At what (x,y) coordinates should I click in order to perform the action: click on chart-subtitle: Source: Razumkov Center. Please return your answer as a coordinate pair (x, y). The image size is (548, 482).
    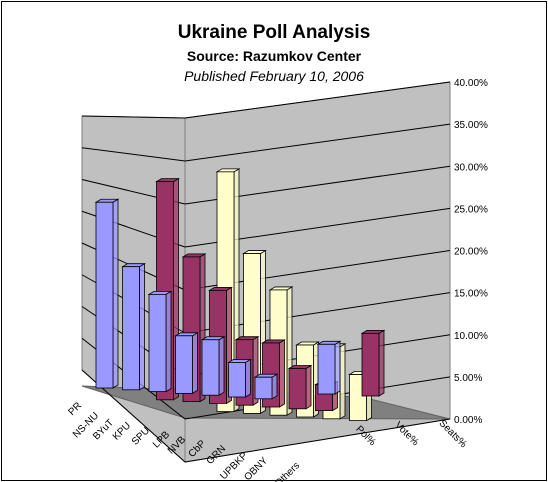
    Looking at the image, I should click on (274, 56).